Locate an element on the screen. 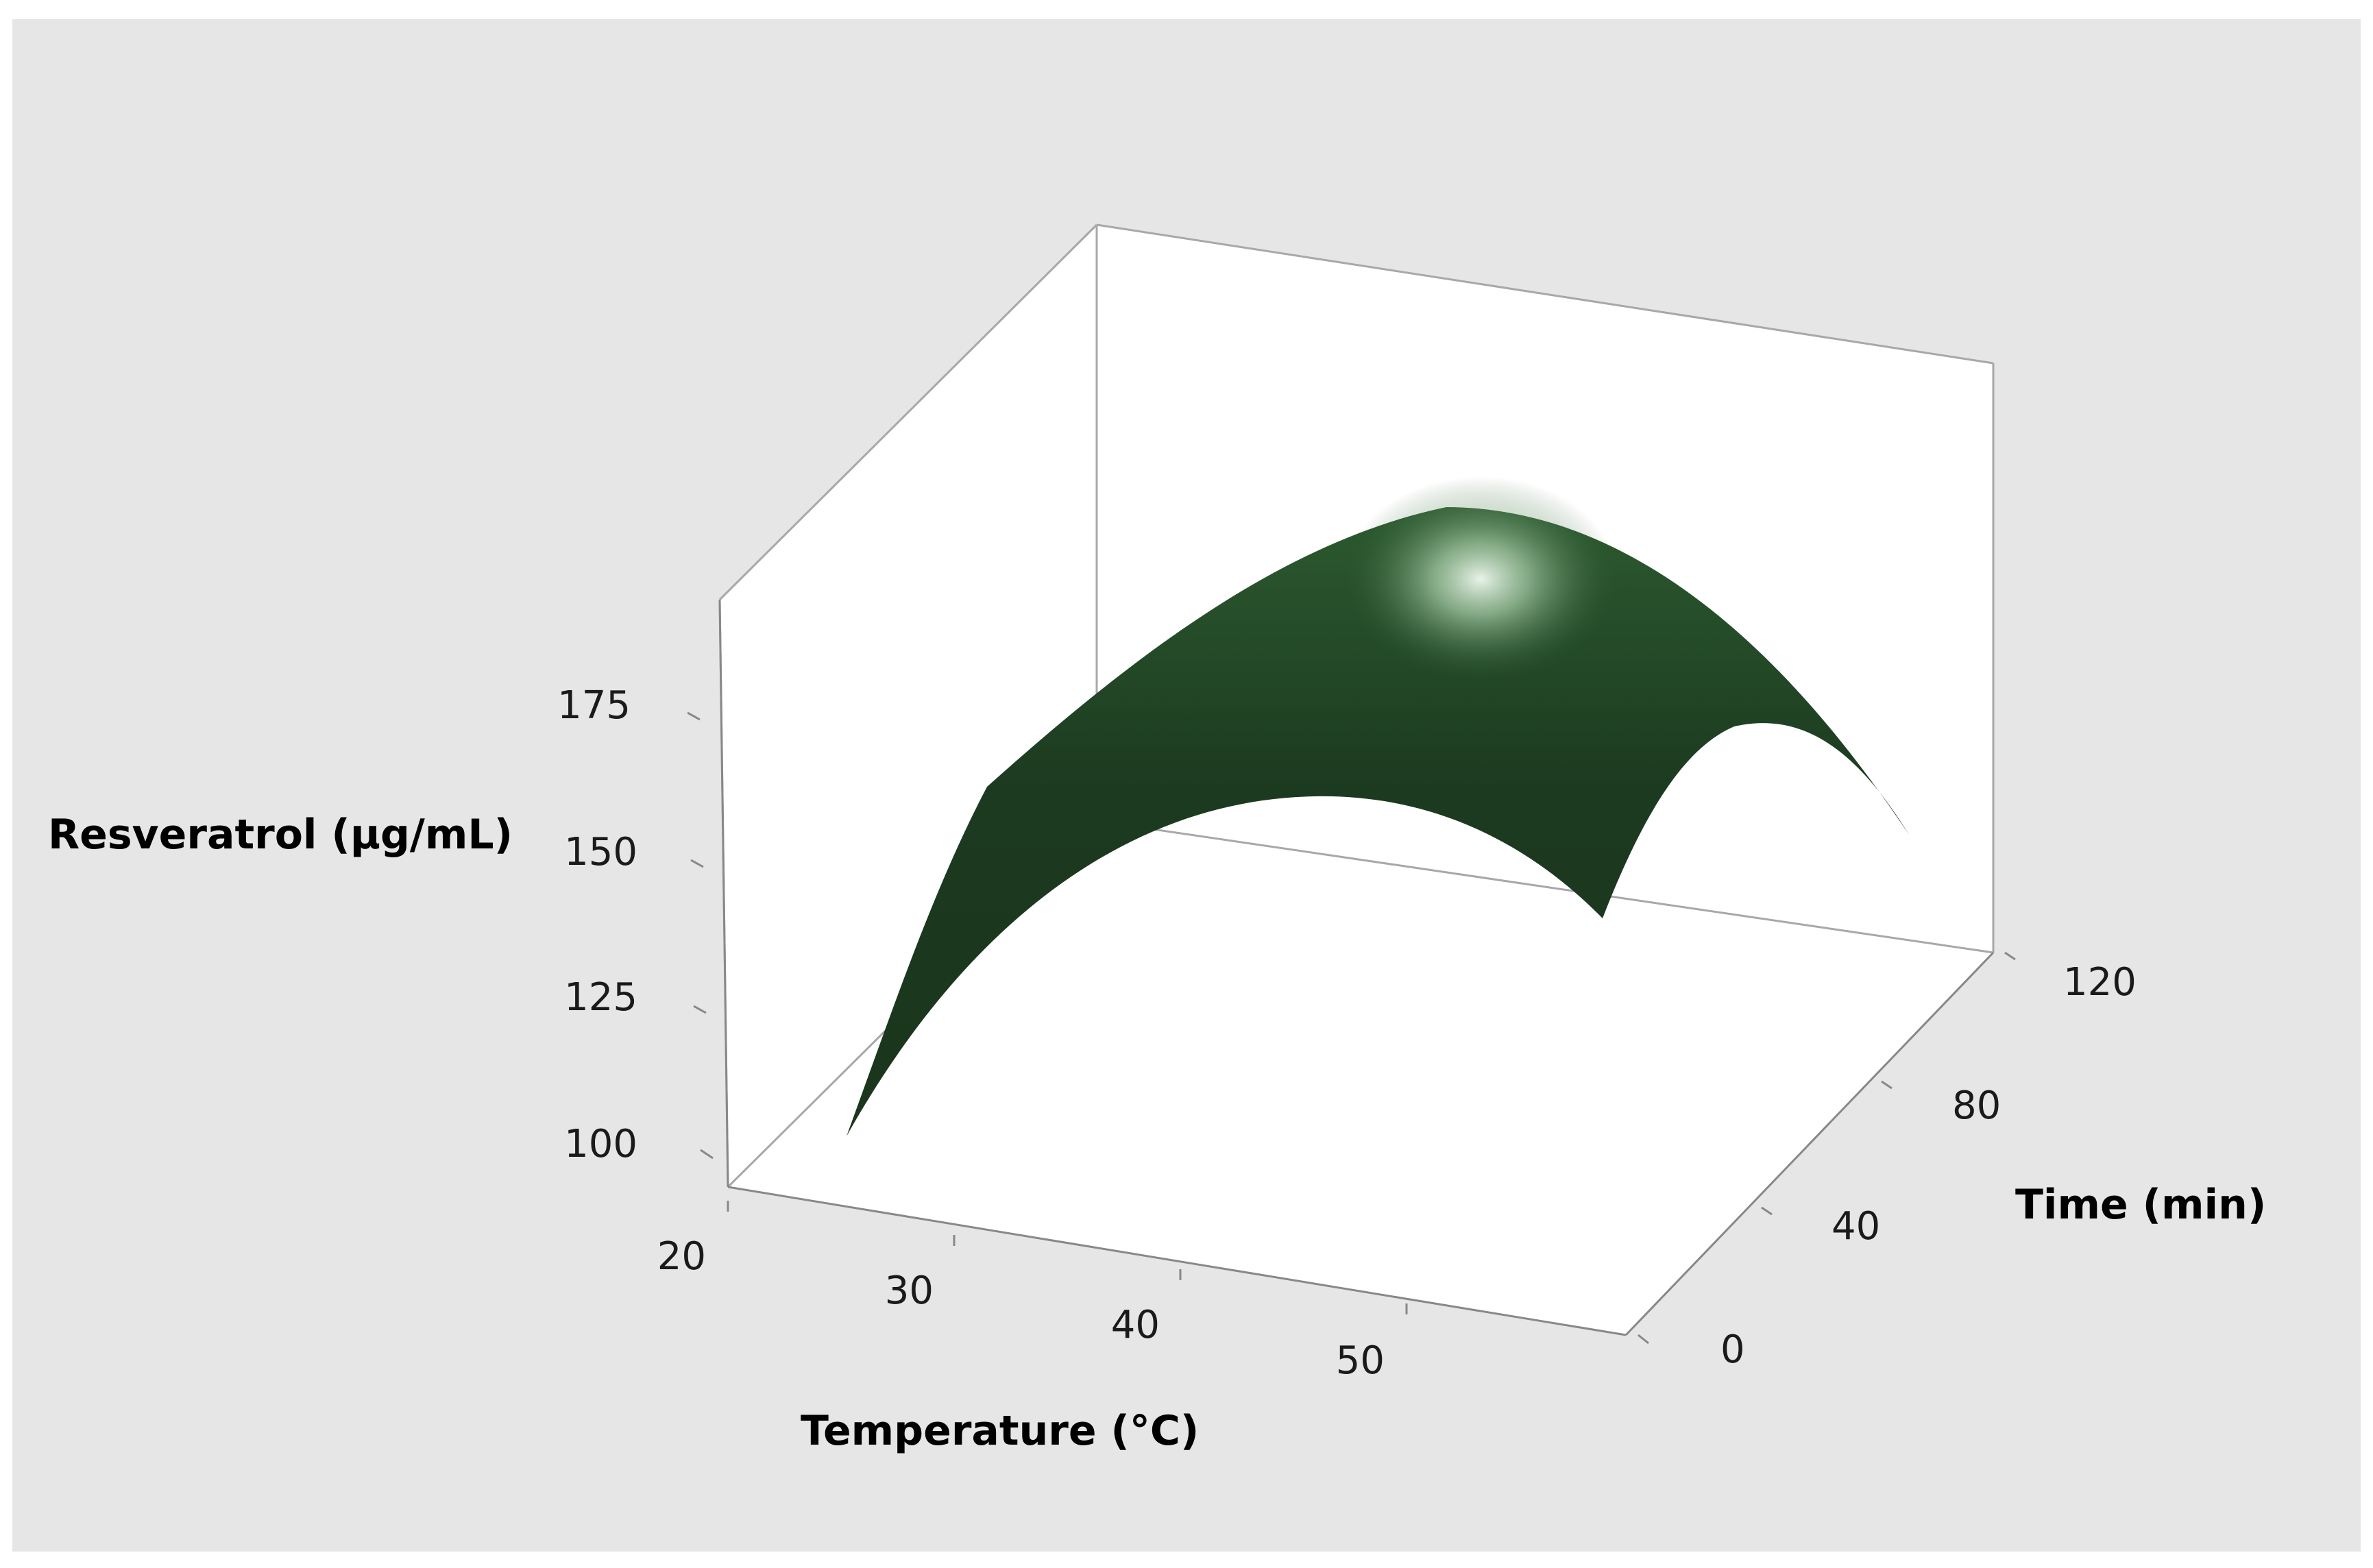 This screenshot has width=2373, height=1568. y-axis-title: Time (min) is located at coordinates (2140, 1205).